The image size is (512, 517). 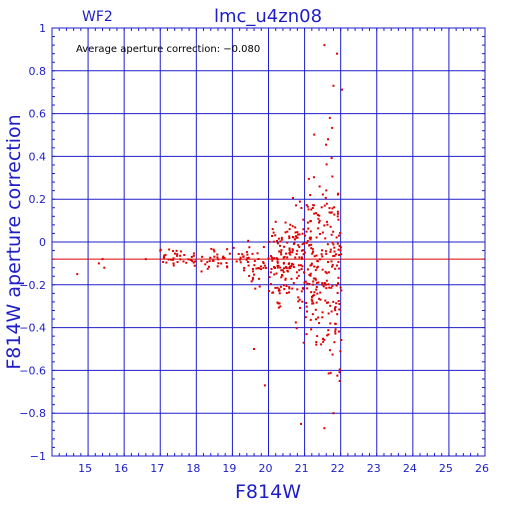 I want to click on x-axis-title: F814W, so click(x=268, y=492).